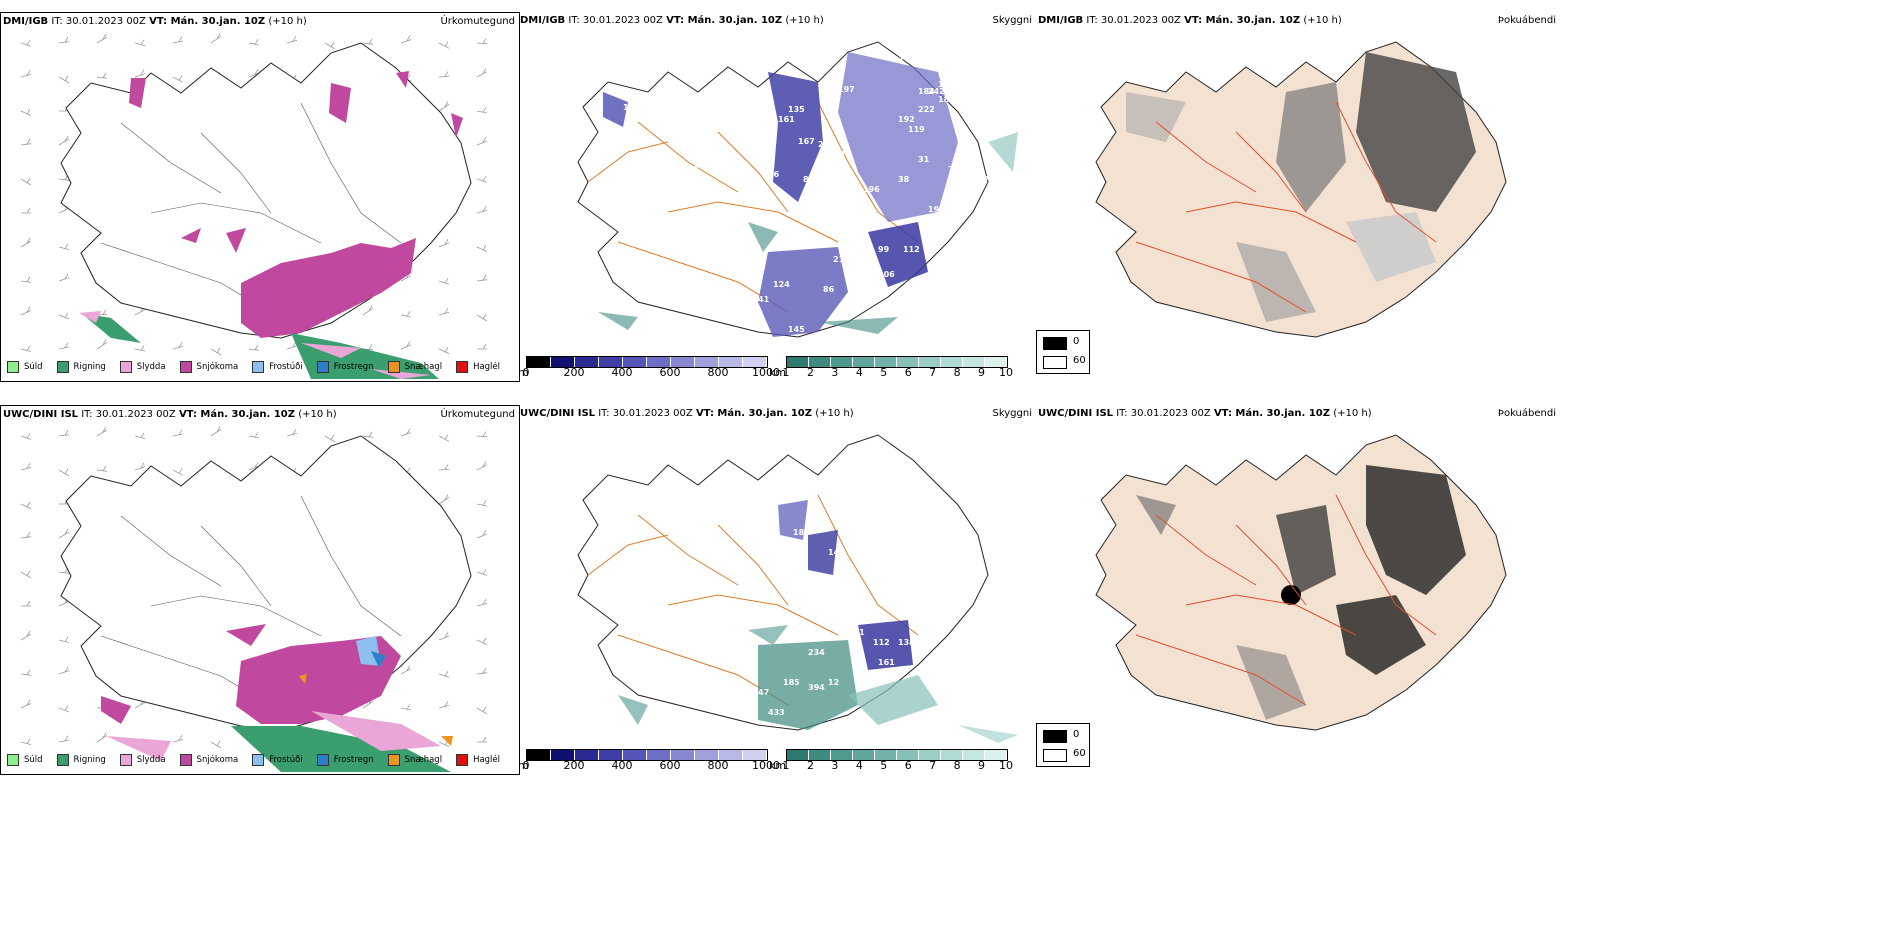 The image size is (1900, 950). What do you see at coordinates (277, 367) in the screenshot?
I see `legend-item: Frostúði` at bounding box center [277, 367].